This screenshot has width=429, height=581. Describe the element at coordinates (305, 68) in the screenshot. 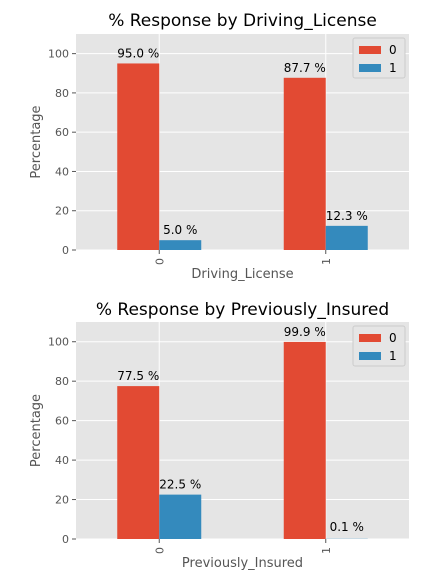

I see `data-label: 87.7 %` at that location.